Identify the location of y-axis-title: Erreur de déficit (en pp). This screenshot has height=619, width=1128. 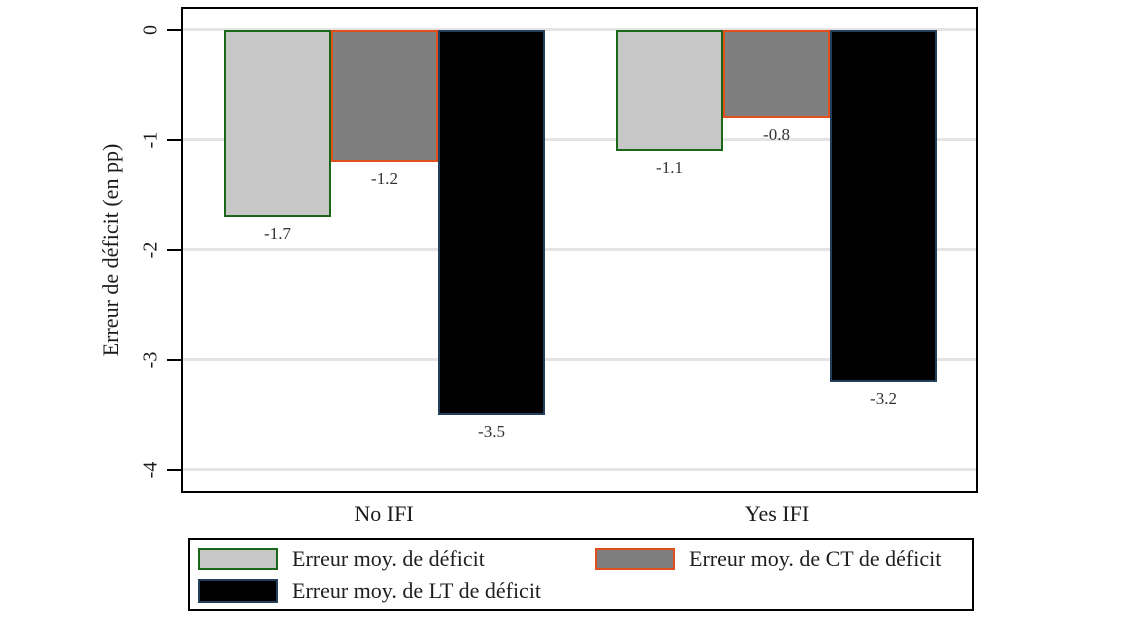
(110, 250).